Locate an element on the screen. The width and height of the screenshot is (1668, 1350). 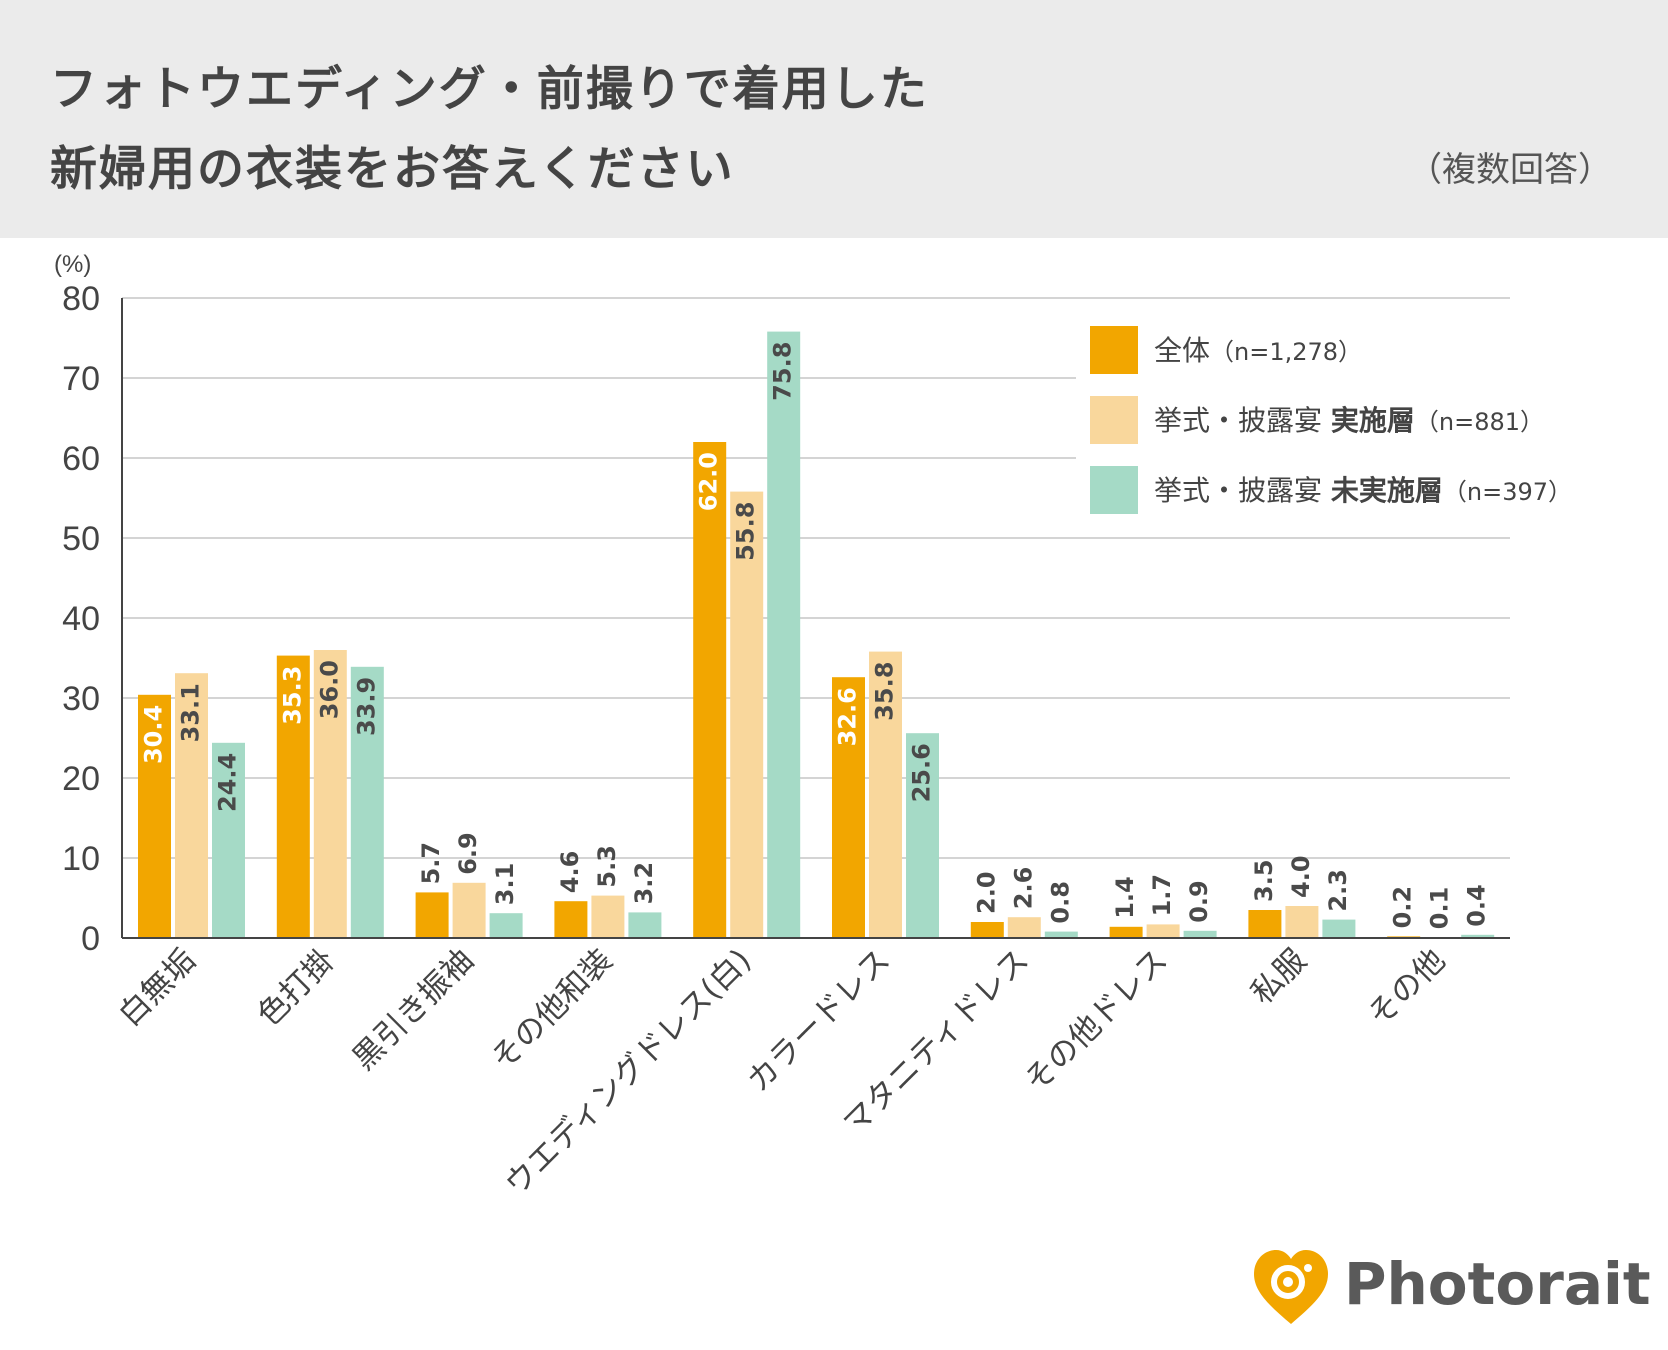
x-tick-label: 白無垢 is located at coordinates (157, 987).